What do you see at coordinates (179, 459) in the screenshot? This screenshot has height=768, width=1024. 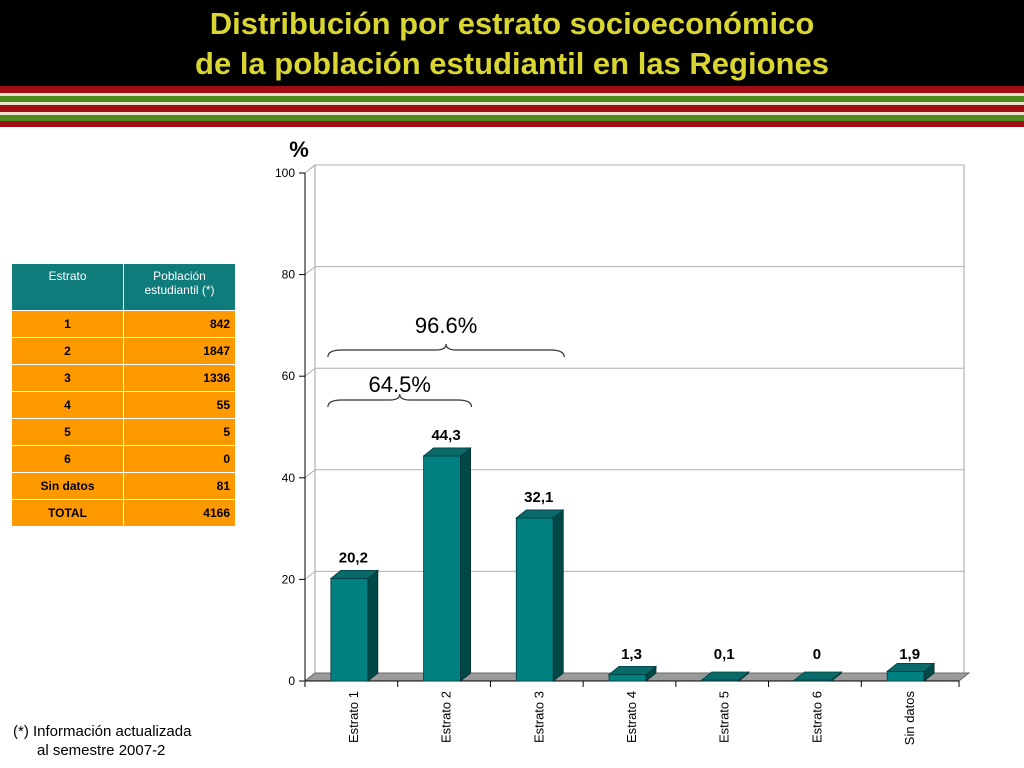 I see `table-cell-poblacion: 0` at bounding box center [179, 459].